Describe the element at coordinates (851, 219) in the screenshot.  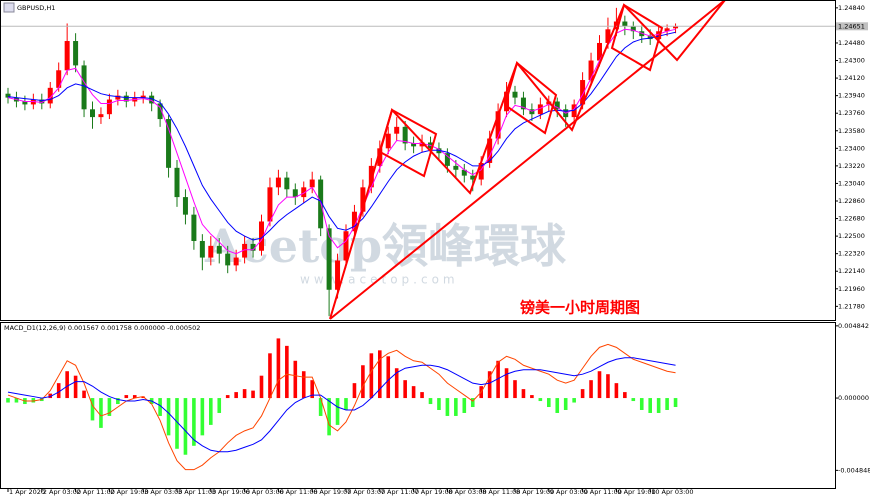
I see `y-tick-label: 1.22680` at that location.